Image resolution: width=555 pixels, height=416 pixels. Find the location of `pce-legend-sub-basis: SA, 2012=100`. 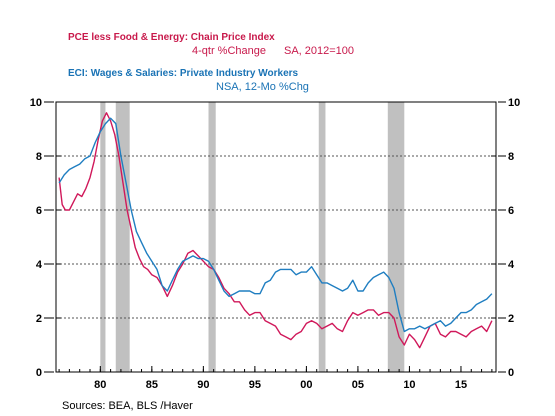

pce-legend-sub-basis: SA, 2012=100 is located at coordinates (319, 51).